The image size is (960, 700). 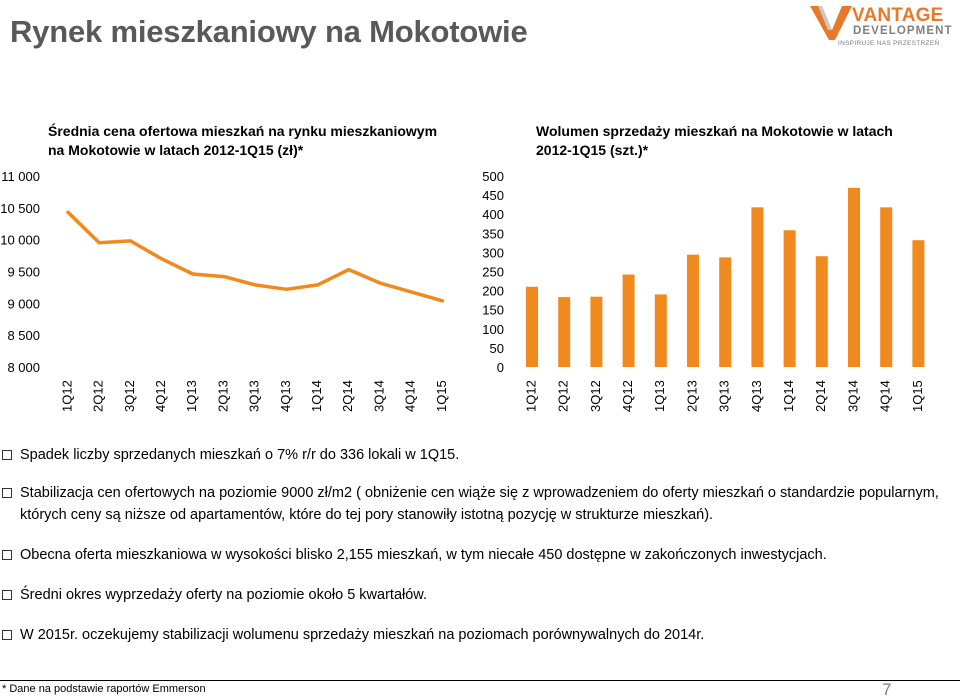 What do you see at coordinates (20, 208) in the screenshot?
I see `y-tick-label: 10 500` at bounding box center [20, 208].